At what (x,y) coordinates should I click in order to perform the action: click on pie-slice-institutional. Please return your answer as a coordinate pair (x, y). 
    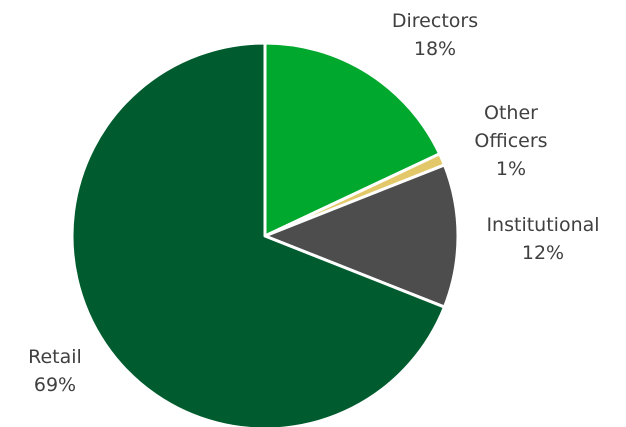
    Looking at the image, I should click on (361, 236).